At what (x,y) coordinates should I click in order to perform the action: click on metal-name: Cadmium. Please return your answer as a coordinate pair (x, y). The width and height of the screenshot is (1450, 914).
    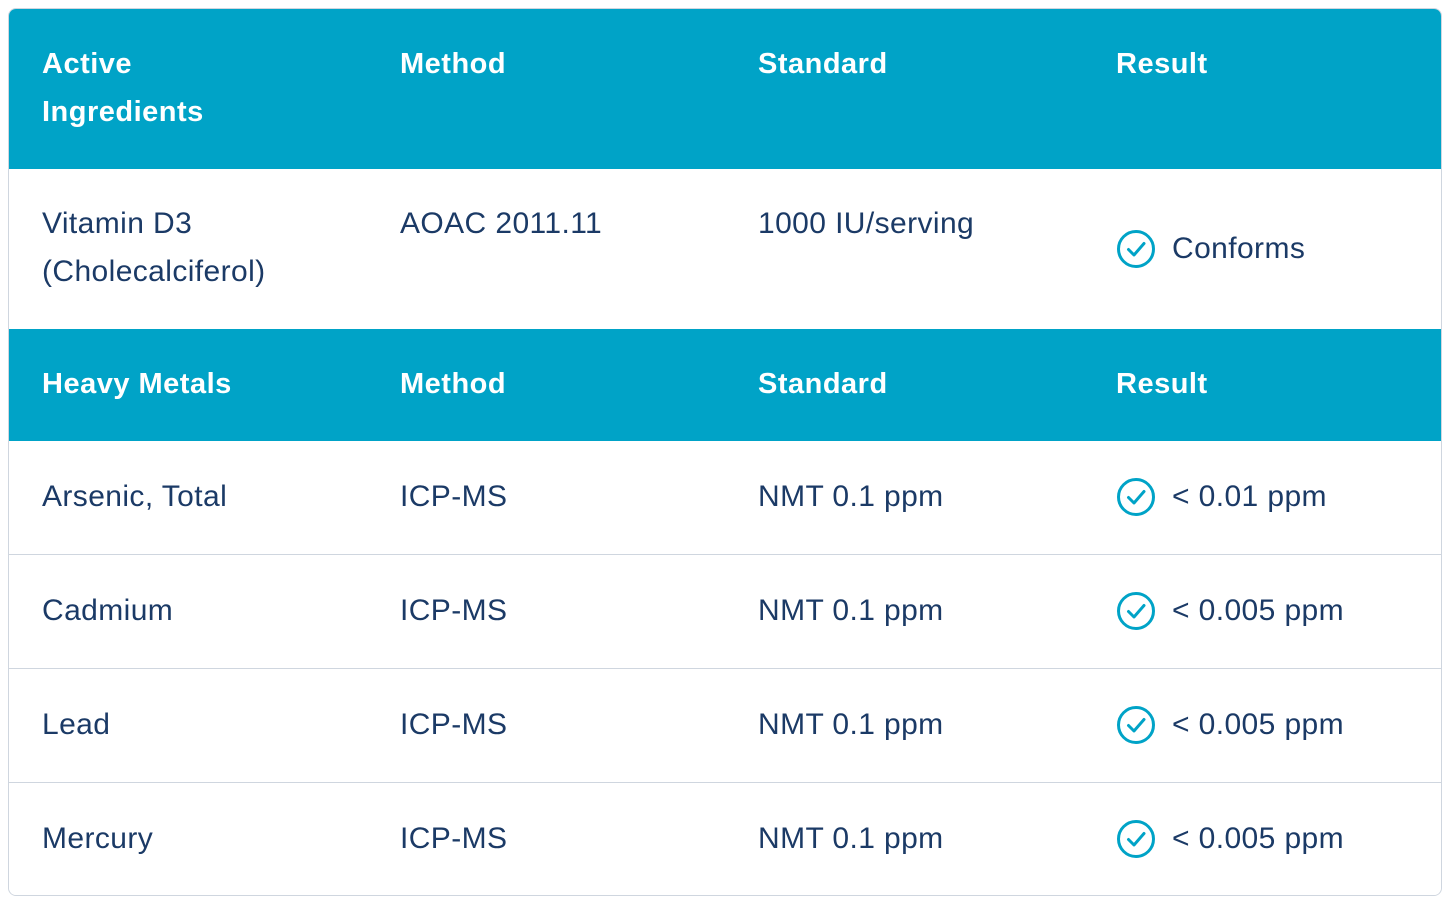
    Looking at the image, I should click on (108, 610).